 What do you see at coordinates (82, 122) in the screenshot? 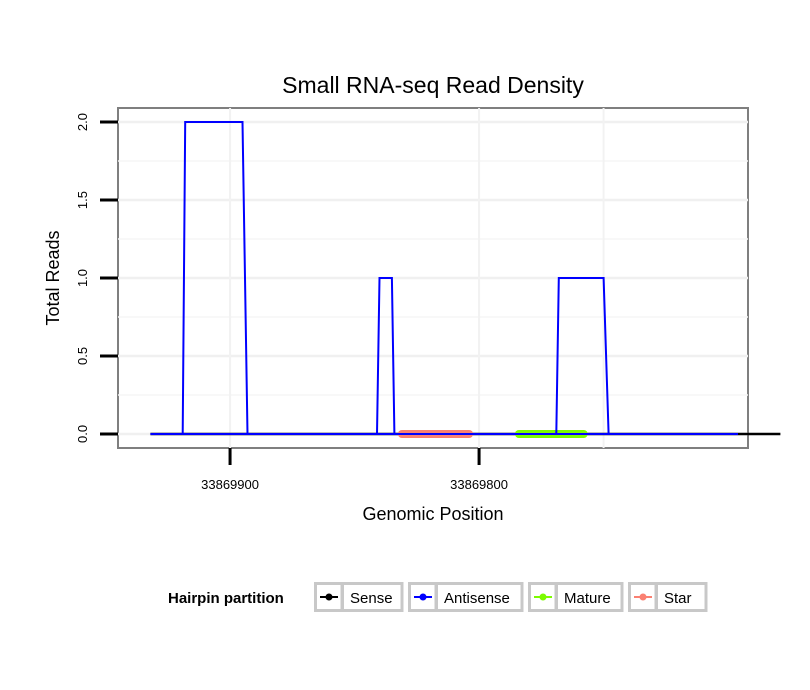
I see `y-tick-label: 2.0` at bounding box center [82, 122].